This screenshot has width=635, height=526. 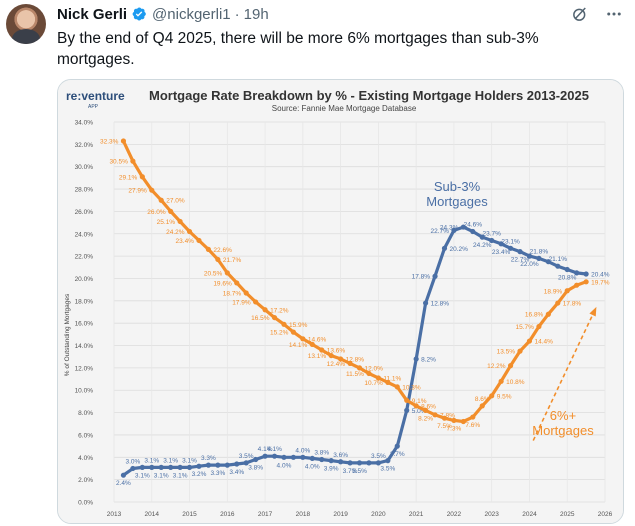 I want to click on tweet-timestamp: 19h, so click(x=256, y=14).